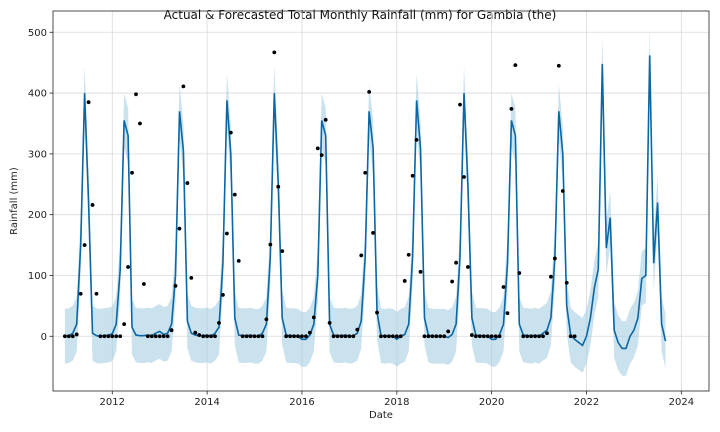 The width and height of the screenshot is (720, 432). I want to click on x-tick-label: 2024, so click(681, 402).